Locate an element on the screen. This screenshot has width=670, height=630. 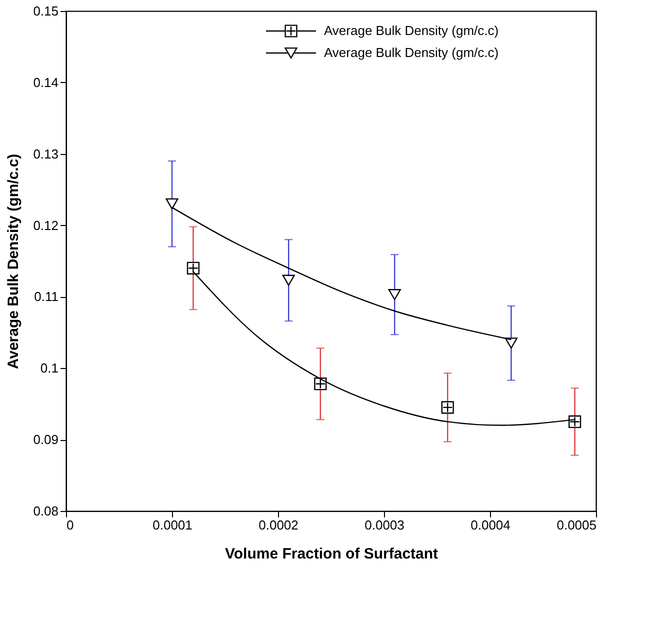
y-tick-label: 0.1 is located at coordinates (49, 368).